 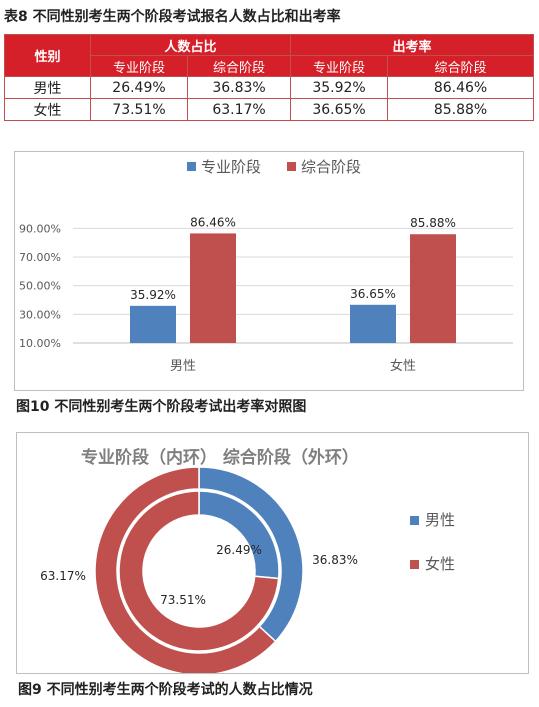 What do you see at coordinates (47, 109) in the screenshot?
I see `row-gender: 女性` at bounding box center [47, 109].